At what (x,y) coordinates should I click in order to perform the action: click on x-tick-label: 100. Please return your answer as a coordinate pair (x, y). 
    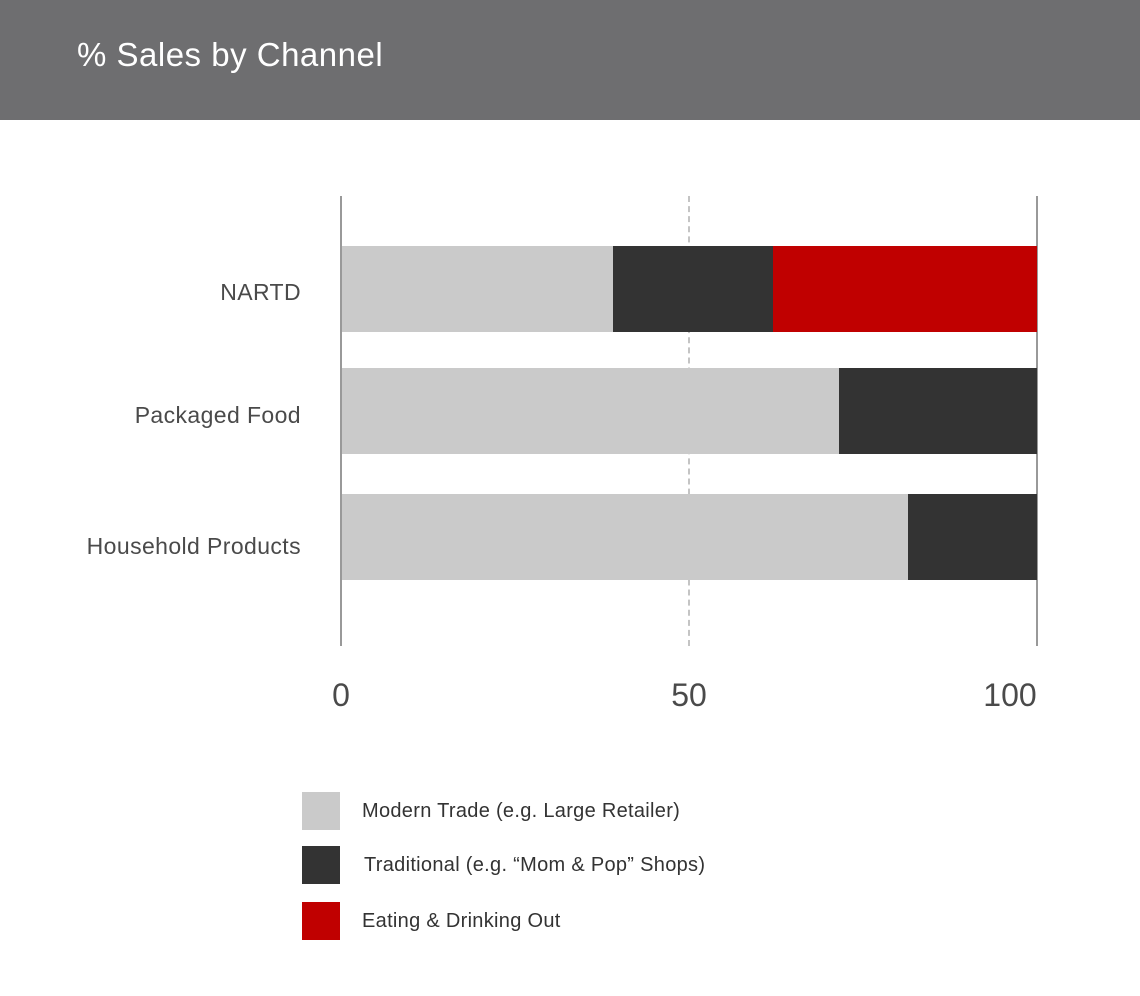
    Looking at the image, I should click on (1010, 695).